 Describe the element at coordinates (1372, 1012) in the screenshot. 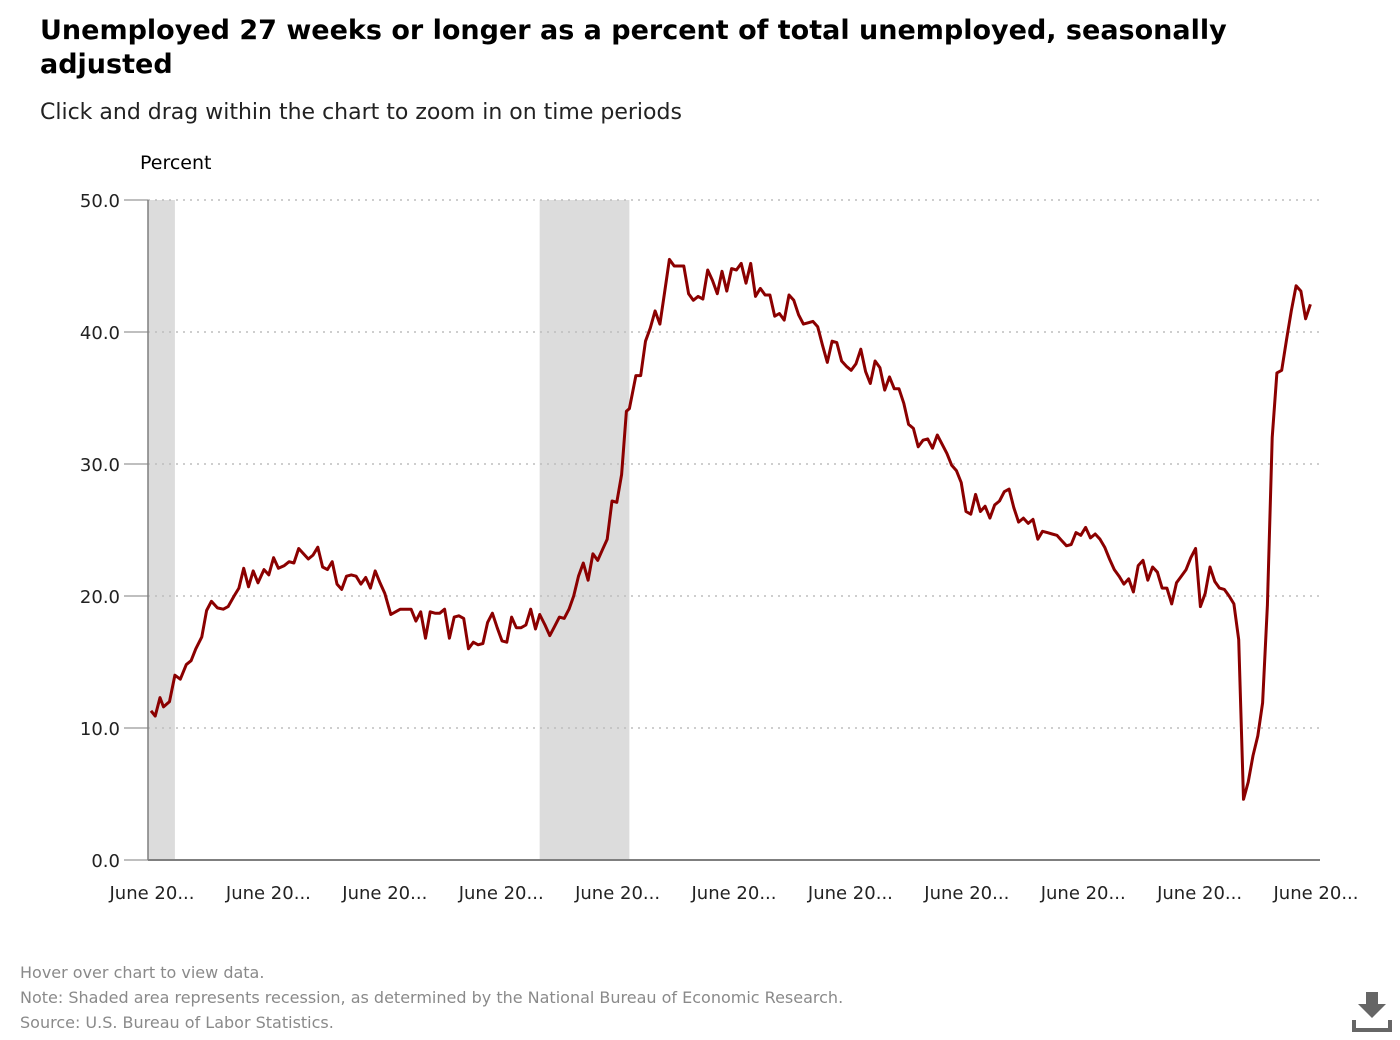

I see `download-button` at that location.